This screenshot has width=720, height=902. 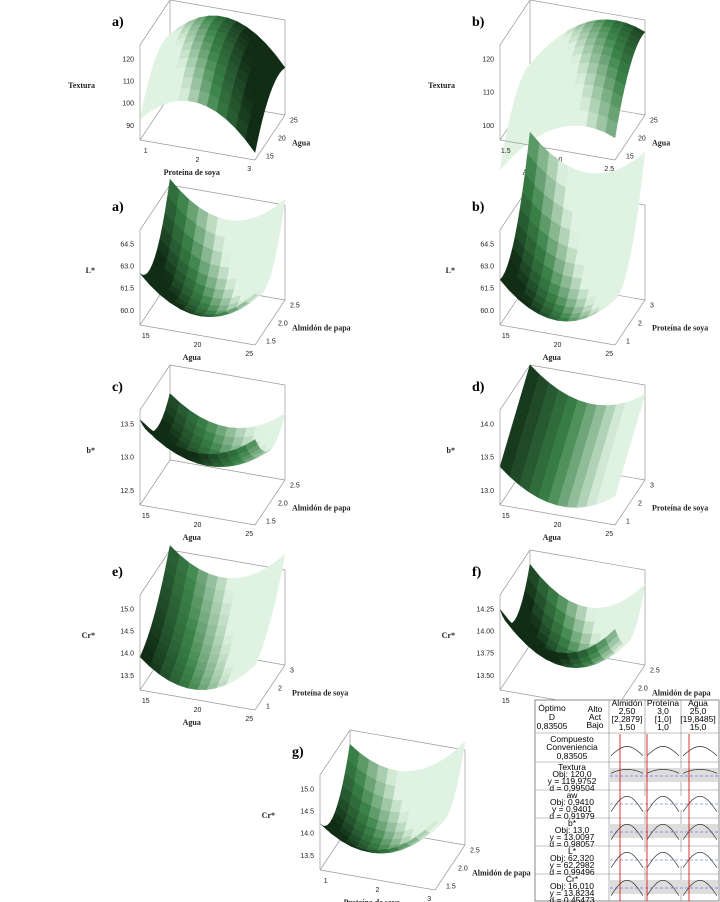 What do you see at coordinates (487, 311) in the screenshot?
I see `z-tick-label: 60.0` at bounding box center [487, 311].